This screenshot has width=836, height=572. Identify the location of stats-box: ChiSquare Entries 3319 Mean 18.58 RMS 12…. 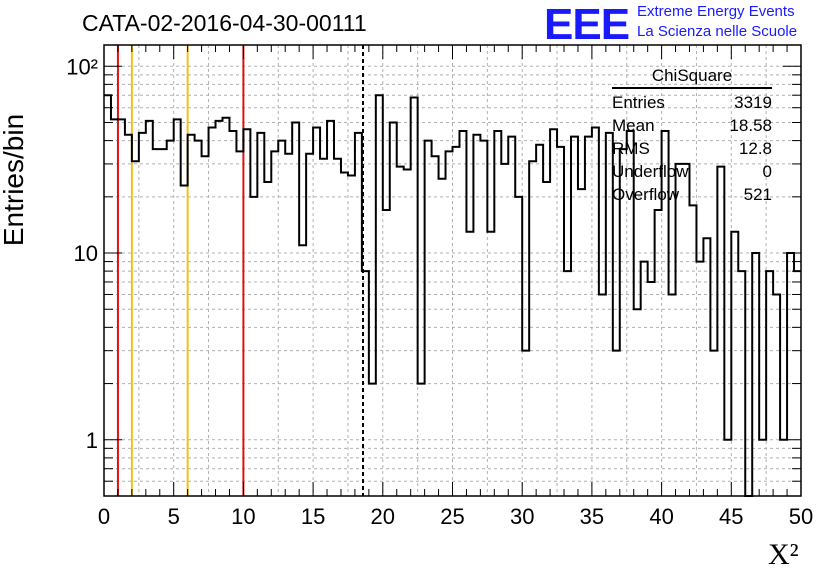
(692, 136).